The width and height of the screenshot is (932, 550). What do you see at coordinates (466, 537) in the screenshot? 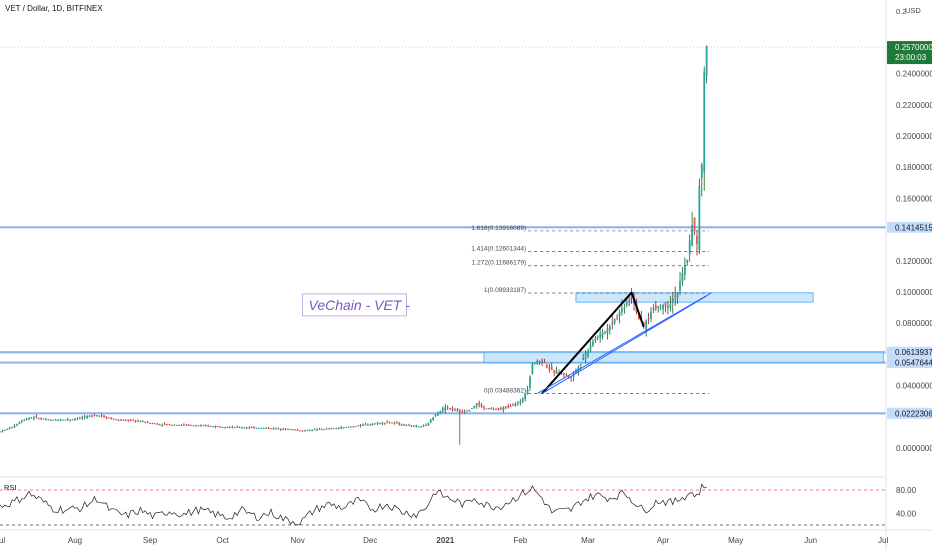
I see `time-axis: Jul Aug Sep Oct Nov Dec 2021 Feb Mar Apr May Jun Jul` at bounding box center [466, 537].